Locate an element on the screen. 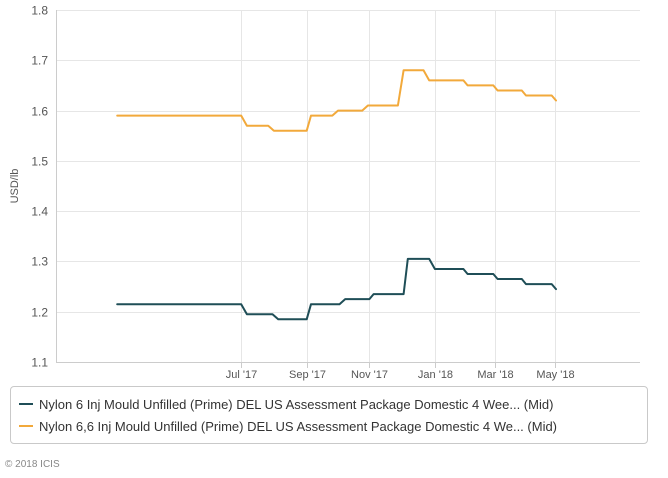 This screenshot has width=668, height=478. y-tick-label: 1.4 is located at coordinates (39, 212).